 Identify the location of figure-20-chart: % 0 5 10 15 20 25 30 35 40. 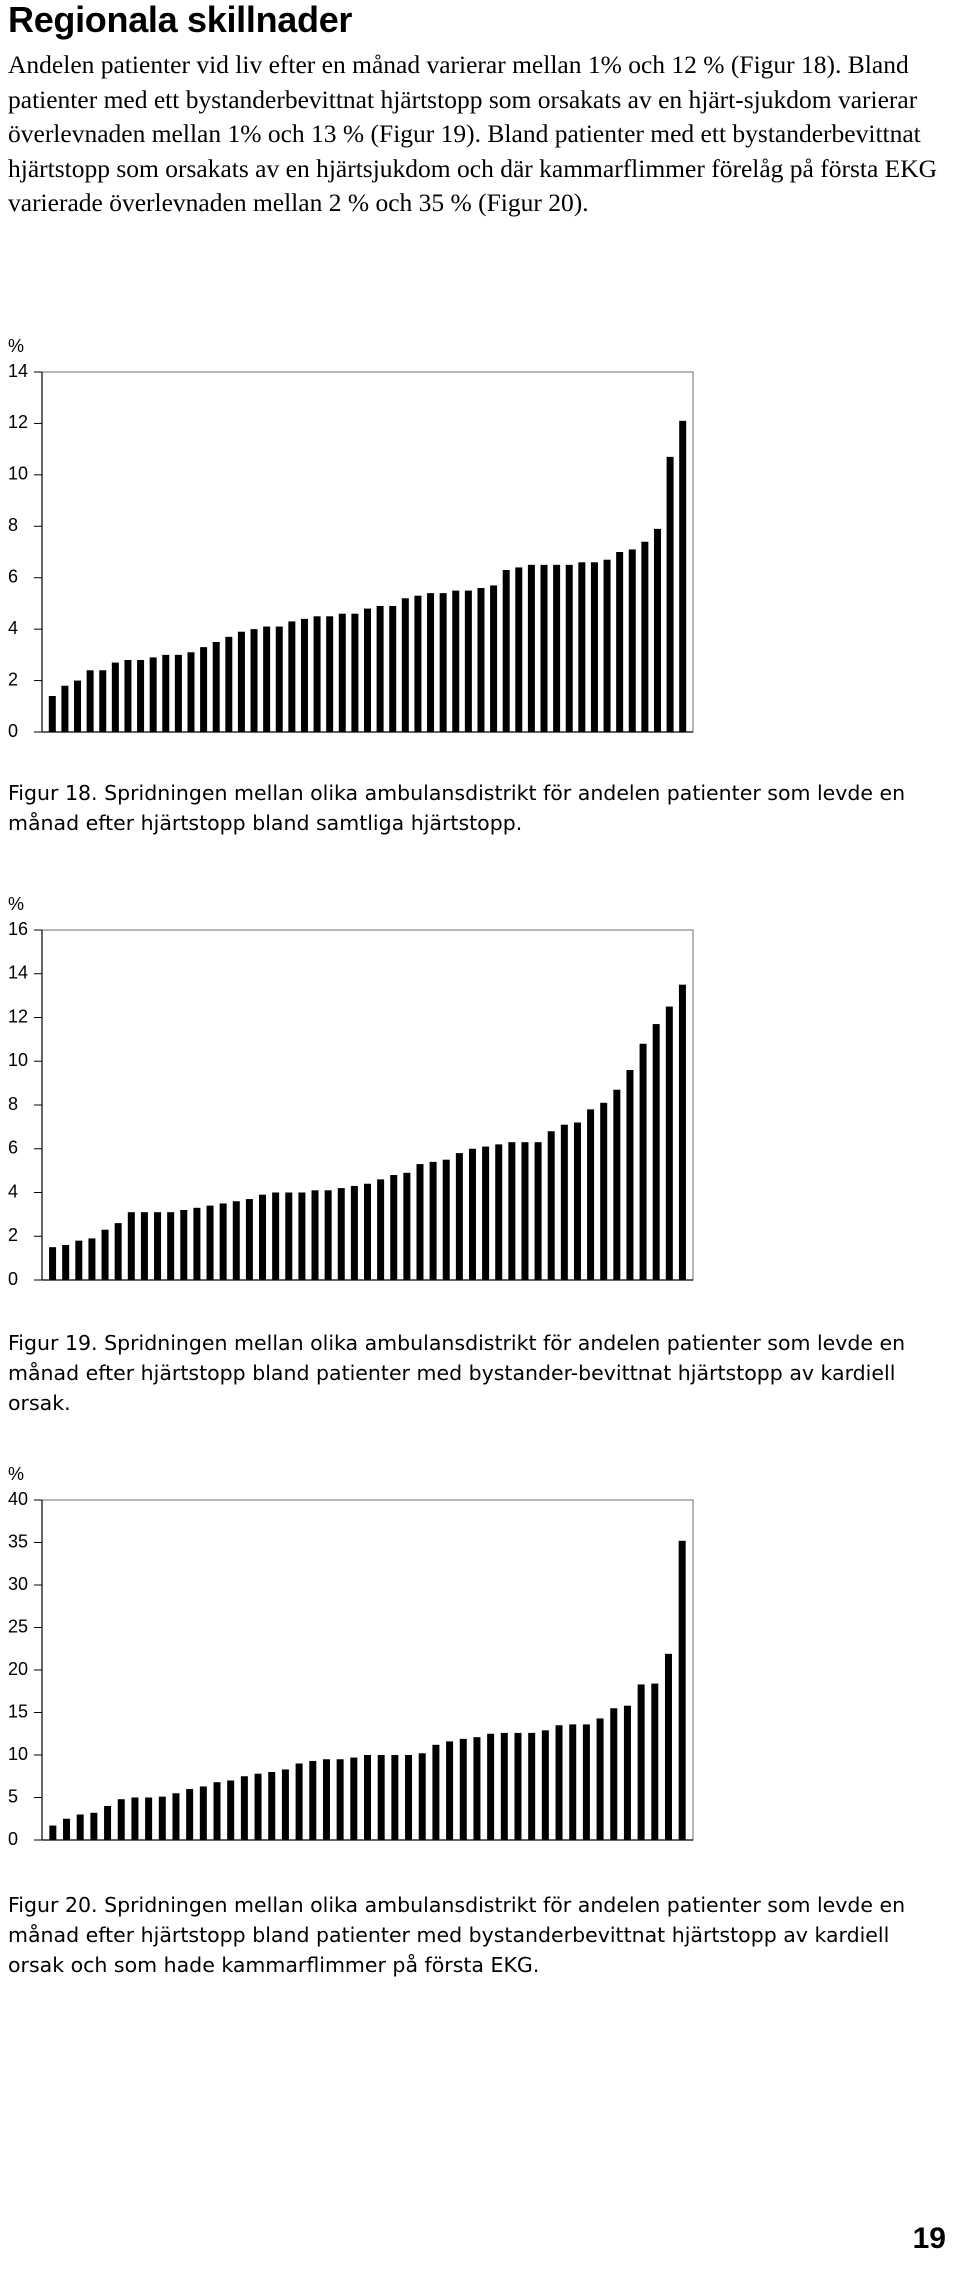
(351, 1656).